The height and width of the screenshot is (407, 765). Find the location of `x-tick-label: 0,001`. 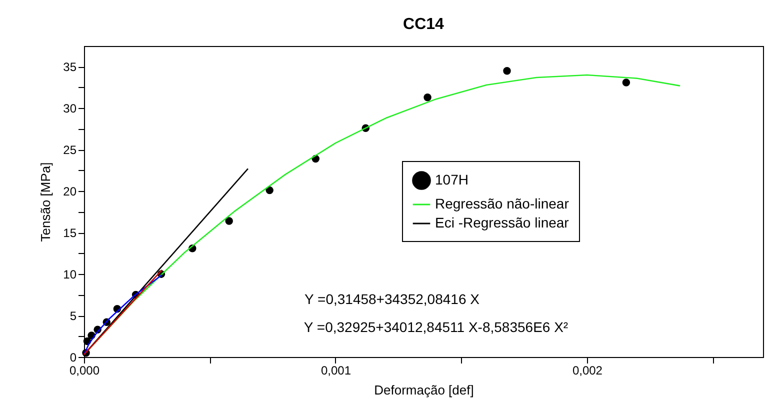

x-tick-label: 0,001 is located at coordinates (336, 371).